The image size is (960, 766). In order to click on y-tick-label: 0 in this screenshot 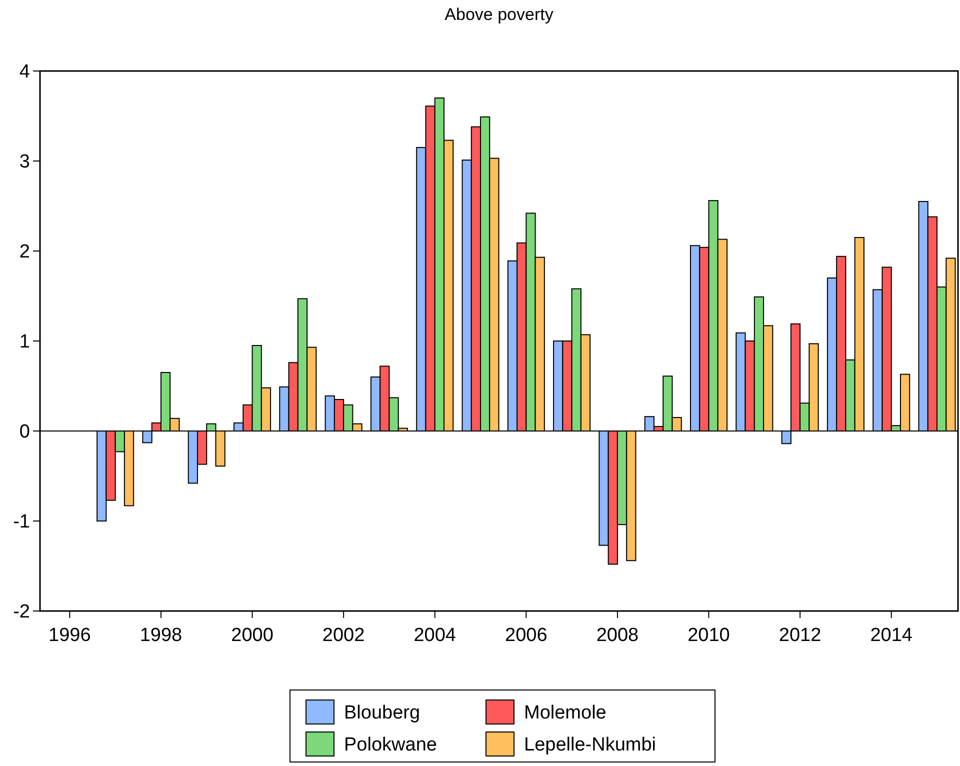, I will do `click(24, 432)`.